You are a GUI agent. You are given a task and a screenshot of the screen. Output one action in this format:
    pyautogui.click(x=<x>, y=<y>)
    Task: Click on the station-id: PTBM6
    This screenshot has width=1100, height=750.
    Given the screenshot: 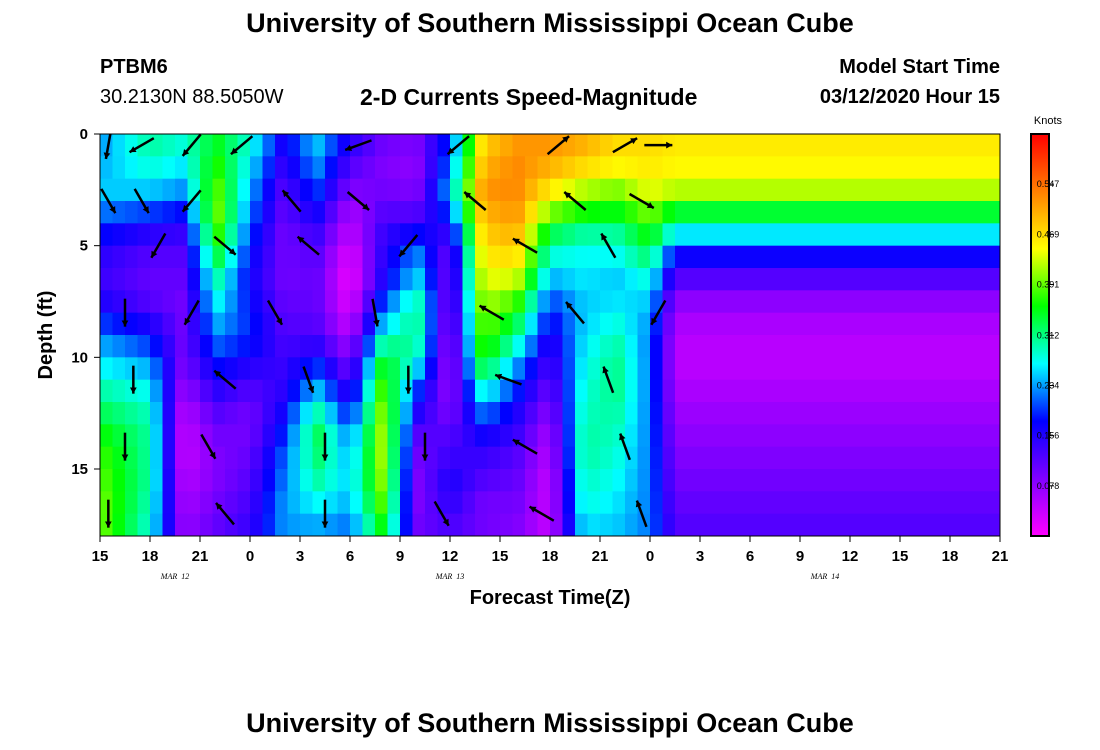 What is the action you would take?
    pyautogui.click(x=134, y=67)
    